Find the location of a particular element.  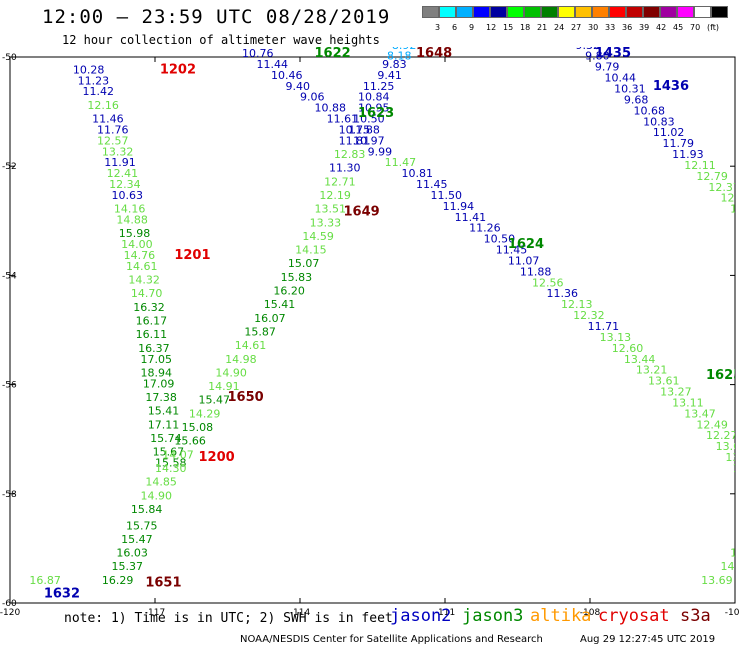

wave-height-value: 14.00 is located at coordinates (136, 244).